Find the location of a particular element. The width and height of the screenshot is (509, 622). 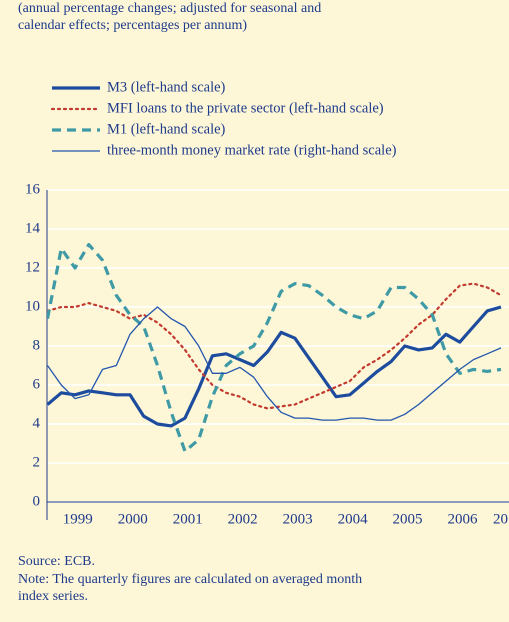

y-tick-label: 10 is located at coordinates (32, 306).